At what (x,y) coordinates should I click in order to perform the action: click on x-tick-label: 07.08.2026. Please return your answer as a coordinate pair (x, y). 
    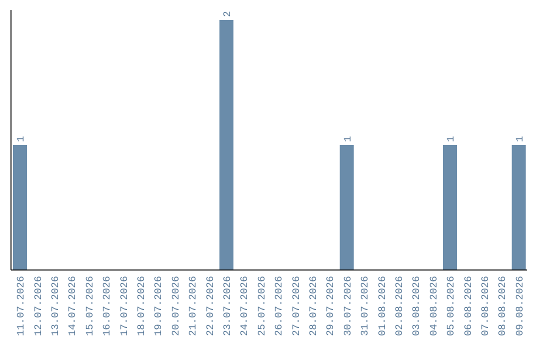
    Looking at the image, I should click on (486, 306).